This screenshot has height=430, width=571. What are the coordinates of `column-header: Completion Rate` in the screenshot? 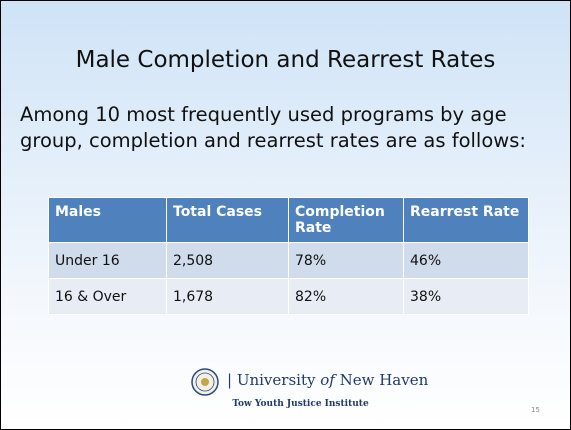 It's located at (346, 220).